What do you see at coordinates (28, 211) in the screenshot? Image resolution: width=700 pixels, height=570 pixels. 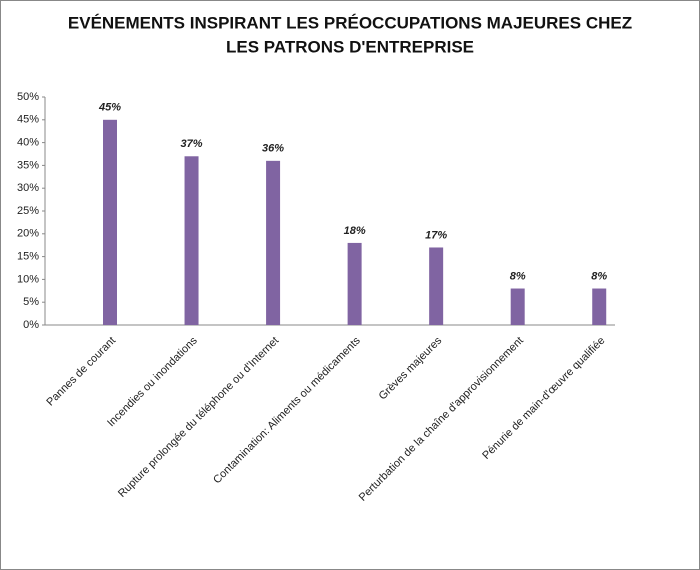 I see `y-tick-label: 25%` at bounding box center [28, 211].